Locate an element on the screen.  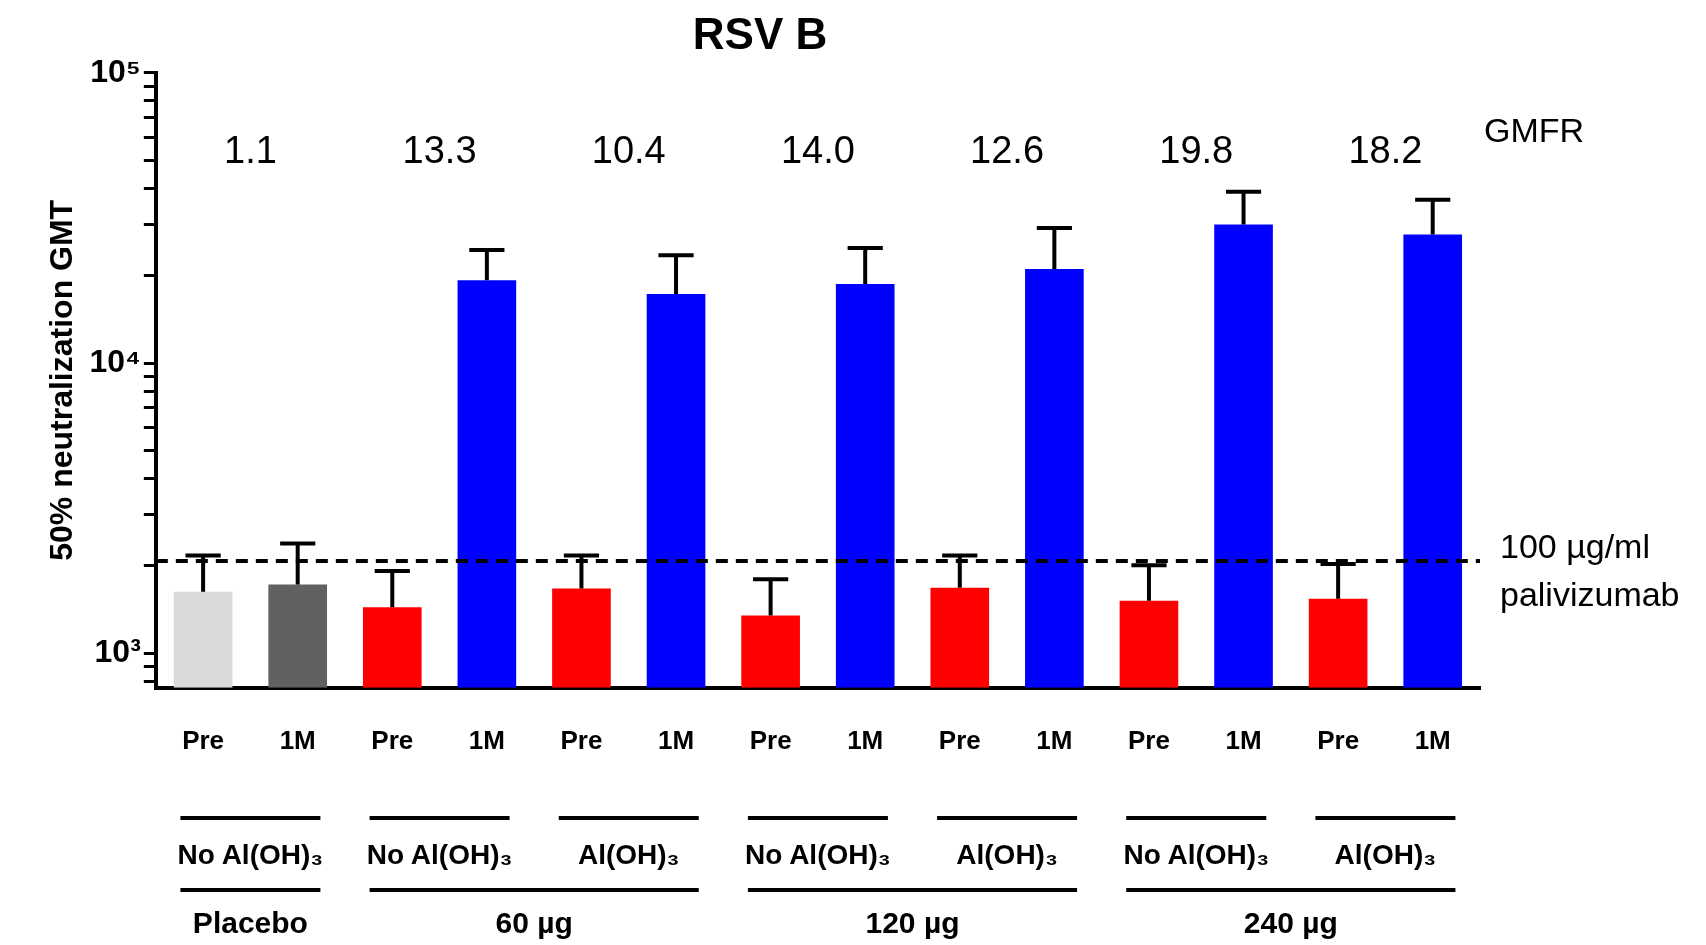
y-tick-label: 10⁵ is located at coordinates (115, 70).